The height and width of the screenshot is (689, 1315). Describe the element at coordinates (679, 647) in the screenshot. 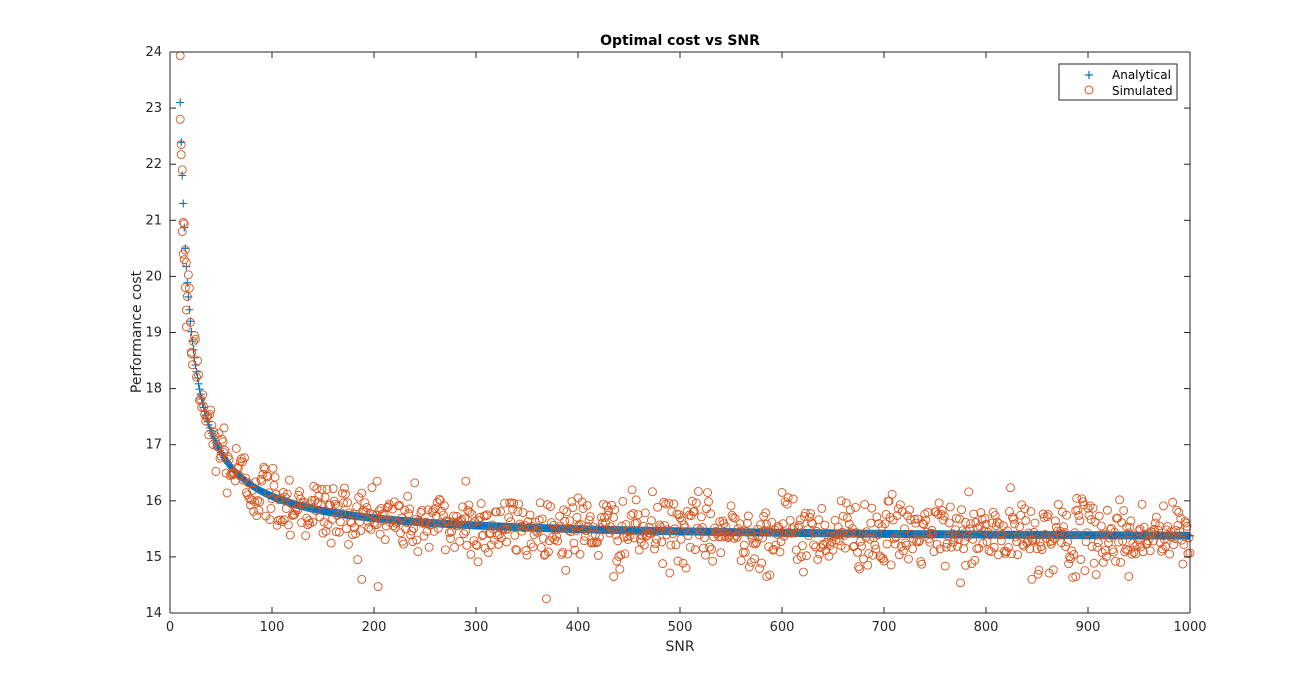

I see `x-axis-label: SNR` at that location.